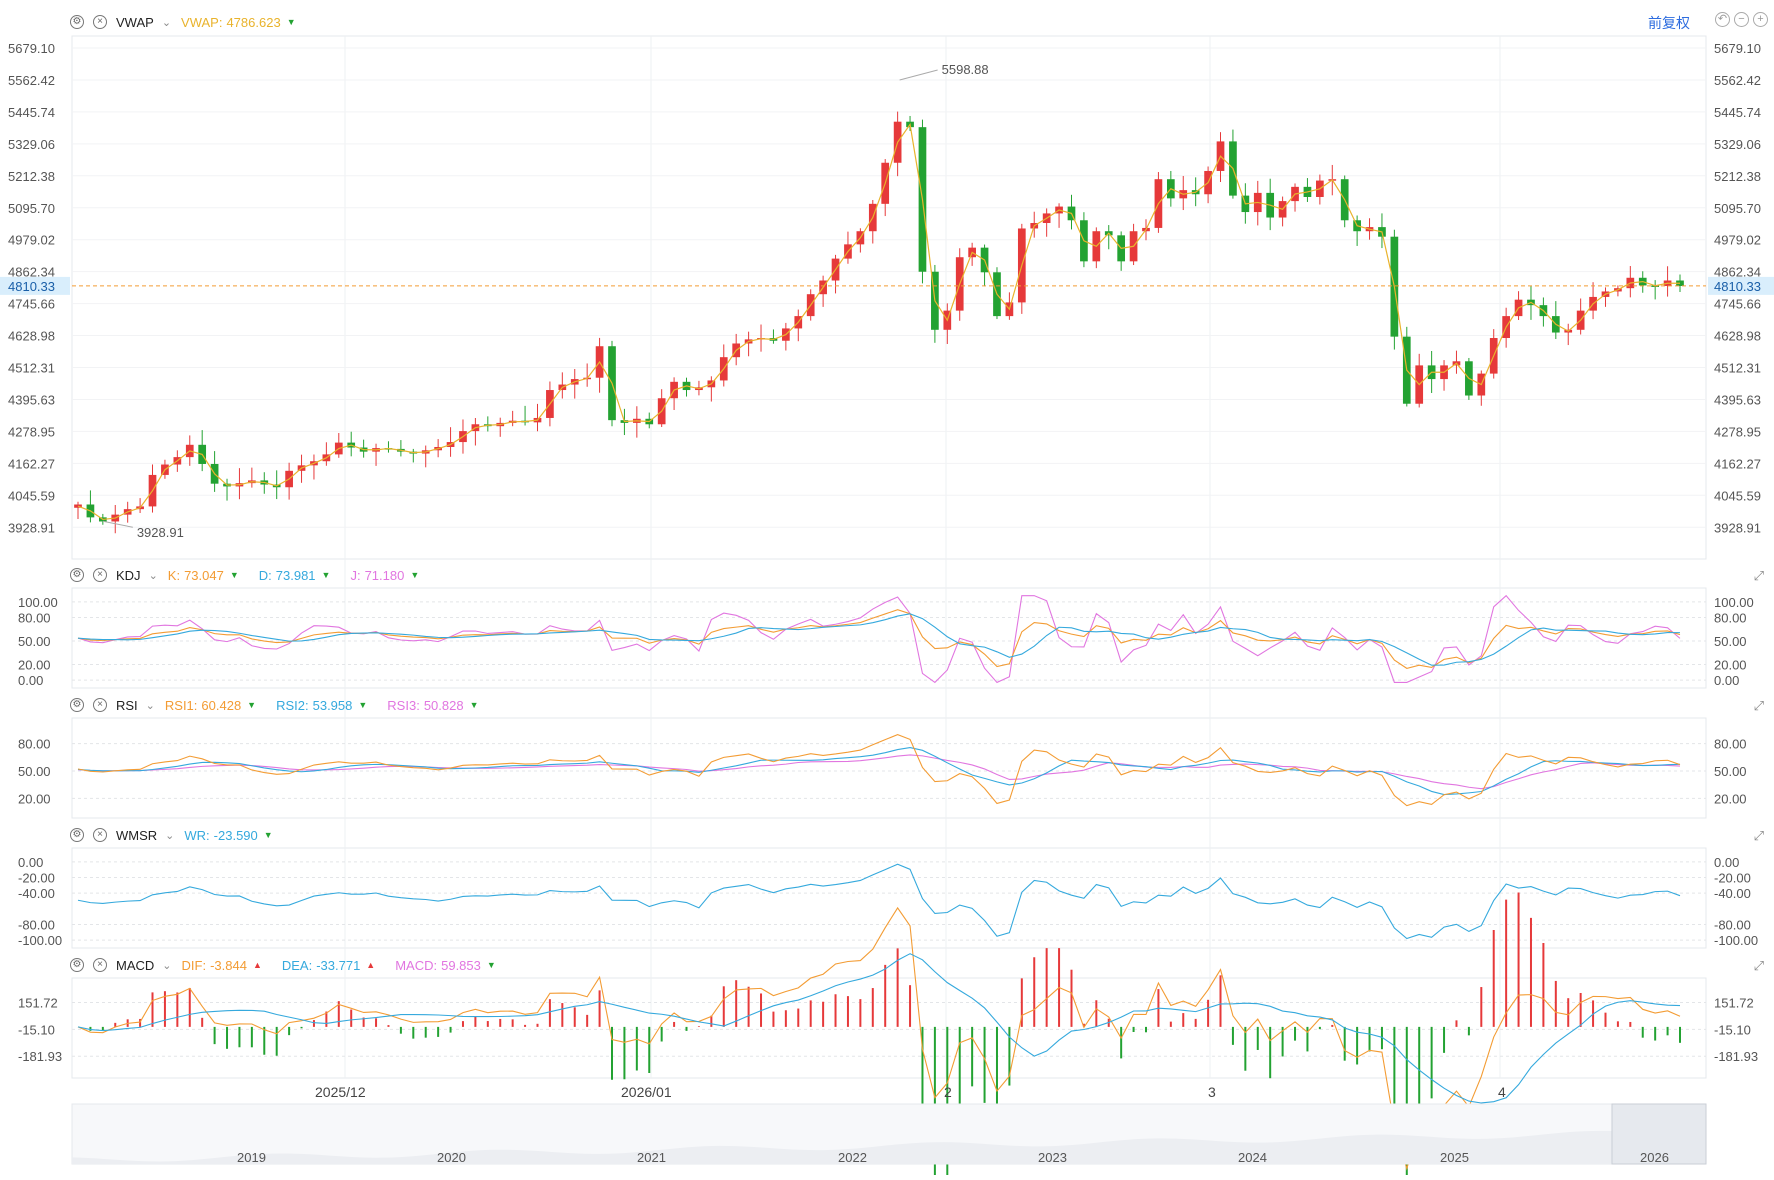 This screenshot has width=1774, height=1180. Describe the element at coordinates (879, 901) in the screenshot. I see `wr-line` at that location.